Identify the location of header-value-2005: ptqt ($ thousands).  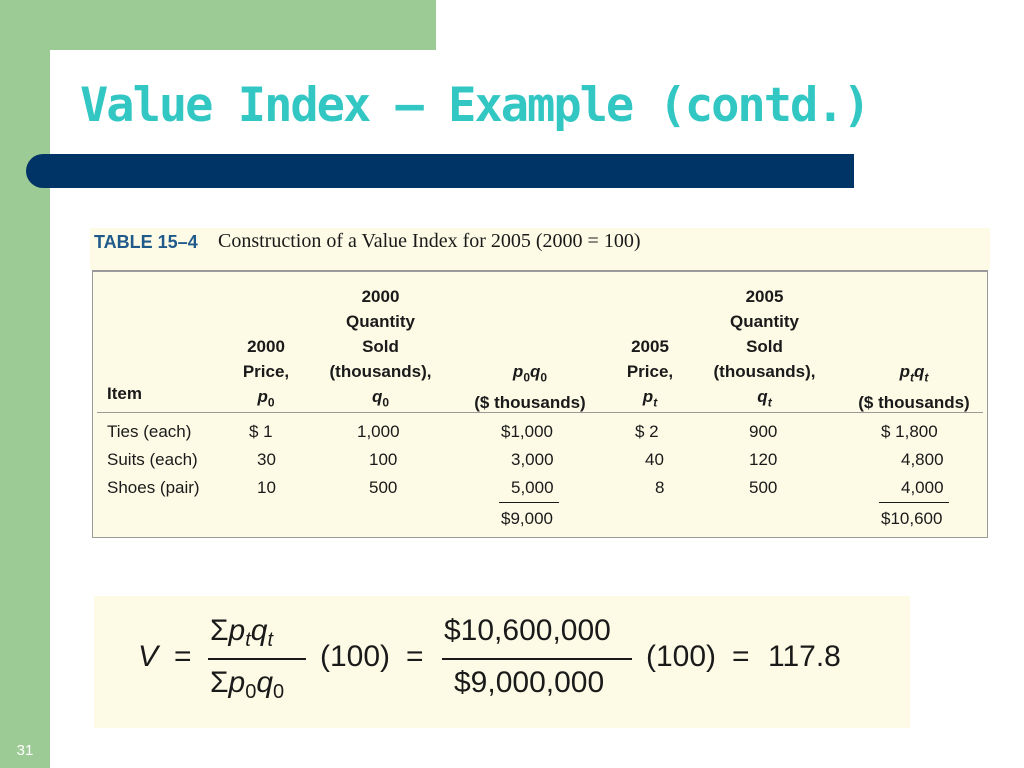
(914, 387).